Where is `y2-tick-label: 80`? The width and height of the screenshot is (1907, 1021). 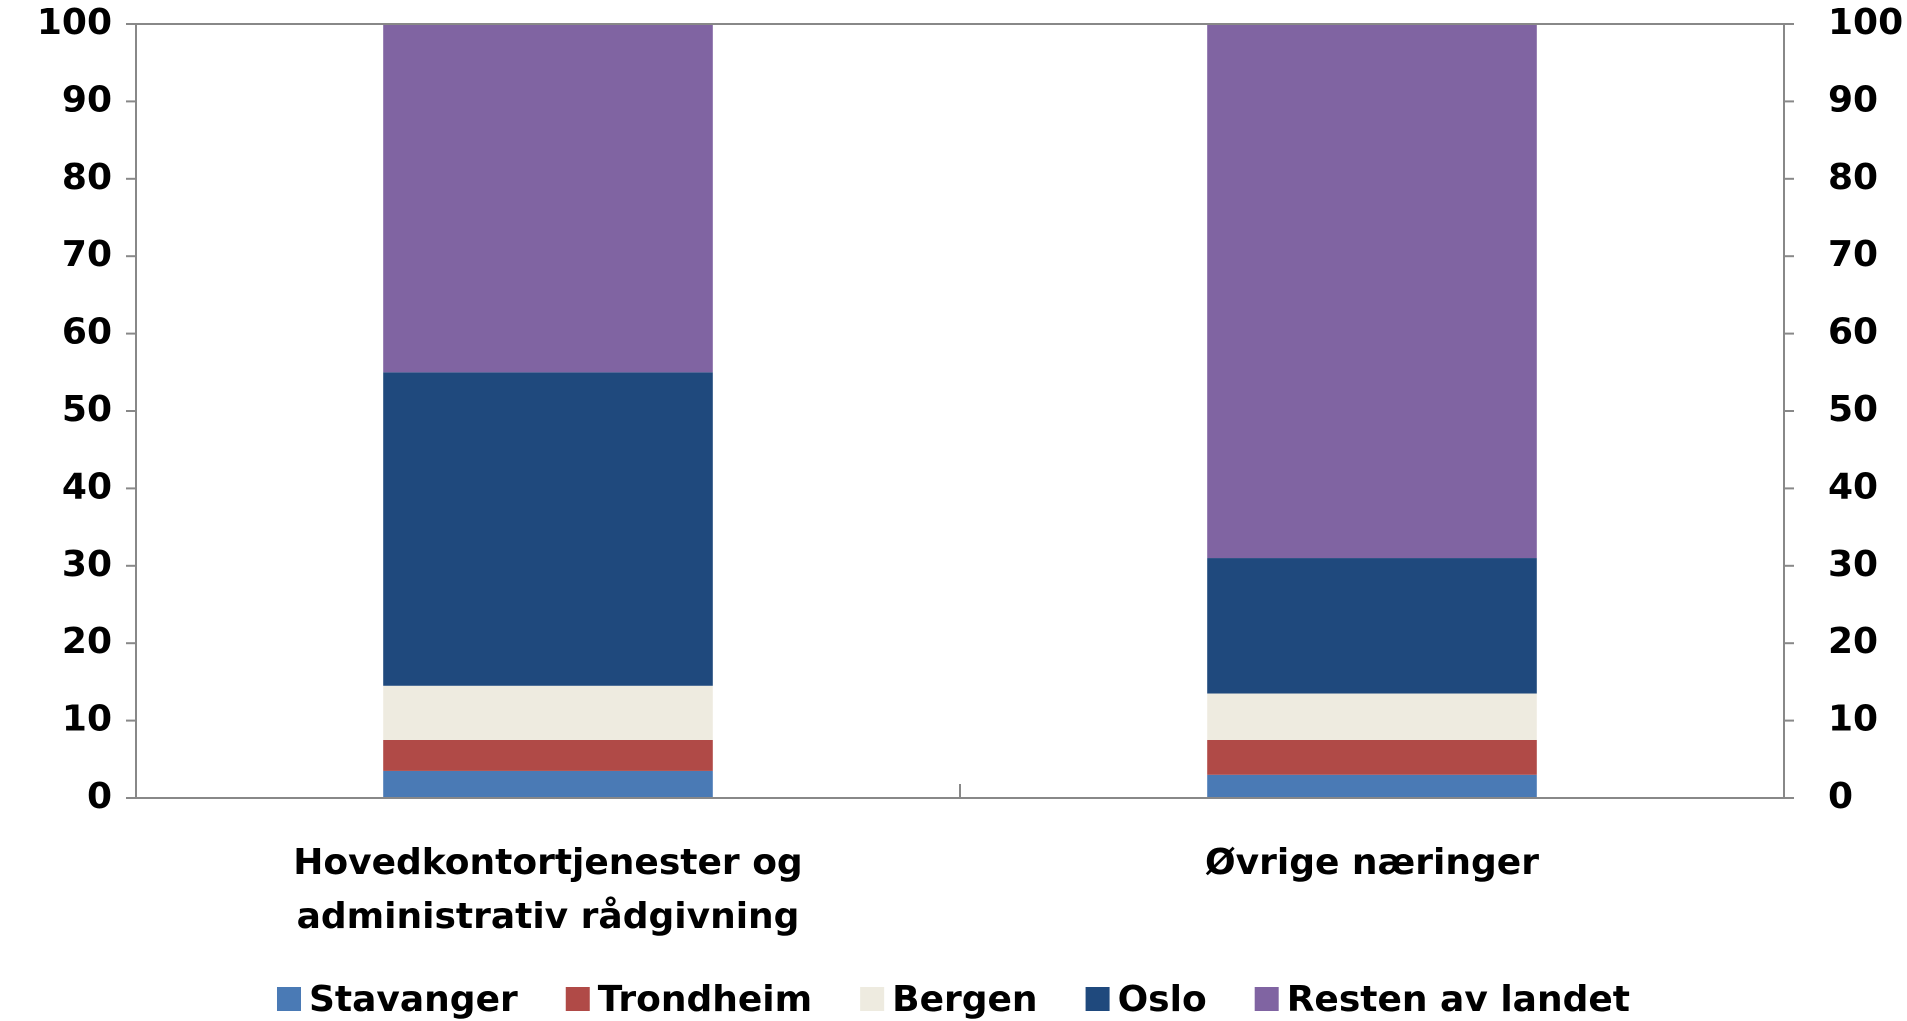
y2-tick-label: 80 is located at coordinates (1853, 177).